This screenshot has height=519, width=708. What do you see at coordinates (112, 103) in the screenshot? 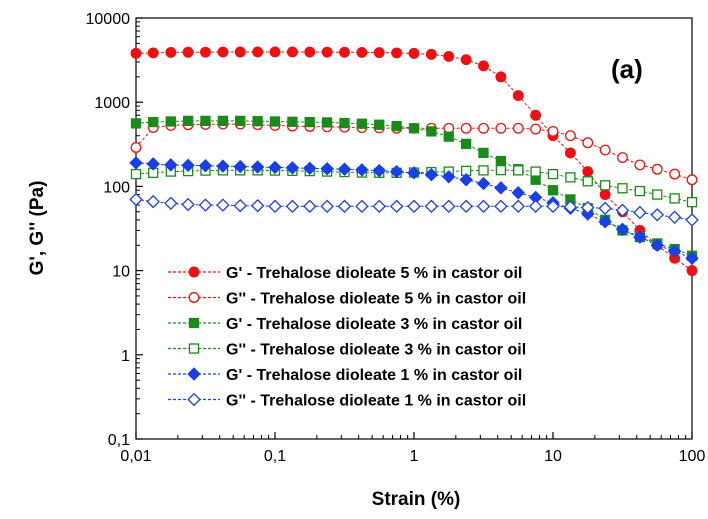
I see `y-tick-label: 1000` at bounding box center [112, 103].